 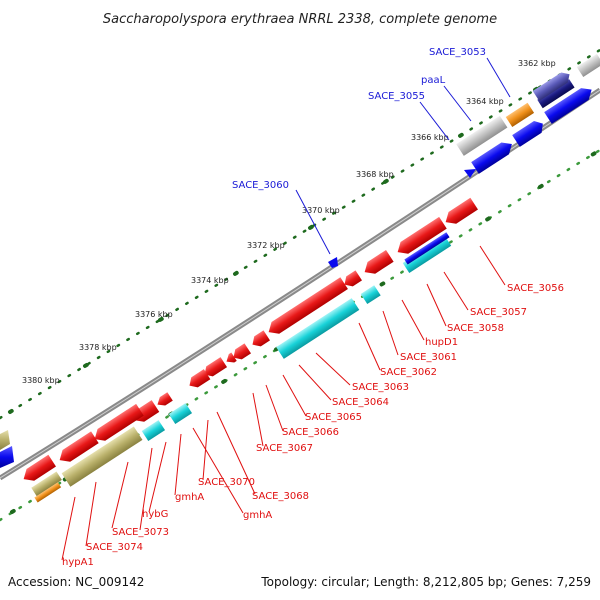 What do you see at coordinates (396, 96) in the screenshot?
I see `gene-label: SACE_3055` at bounding box center [396, 96].